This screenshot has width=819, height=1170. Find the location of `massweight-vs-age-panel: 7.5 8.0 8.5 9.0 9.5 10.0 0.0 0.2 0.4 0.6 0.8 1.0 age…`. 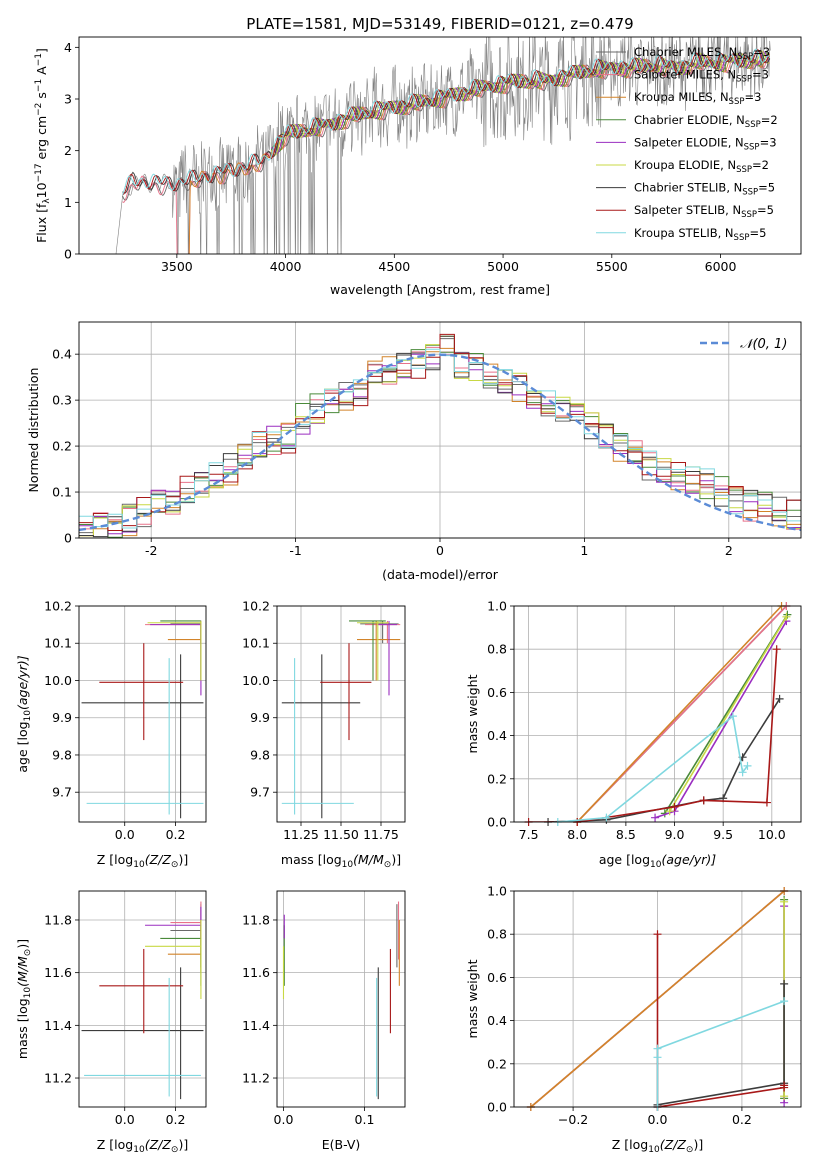

massweight-vs-age-panel: 7.5 8.0 8.5 9.0 9.5 10.0 0.0 0.2 0.4 0.6 0.8 1.0 age… is located at coordinates (633, 734).